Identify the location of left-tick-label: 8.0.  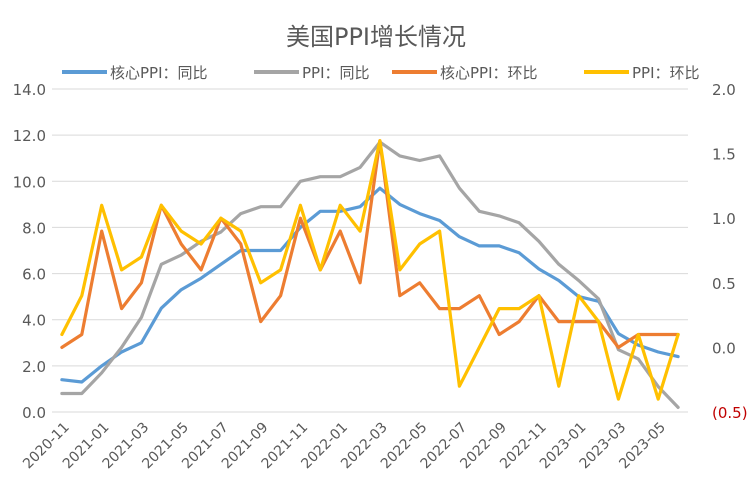
(34, 228).